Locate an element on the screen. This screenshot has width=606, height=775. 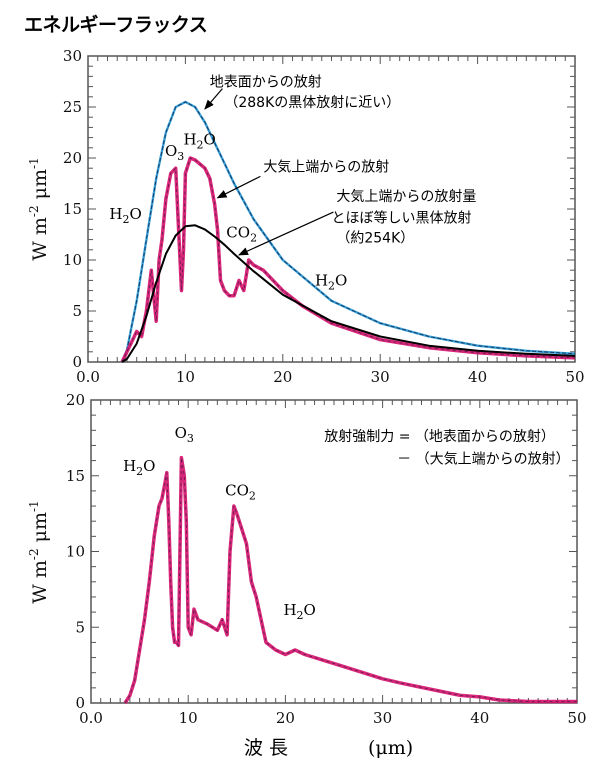
y-tick-label: 30 is located at coordinates (72, 56).